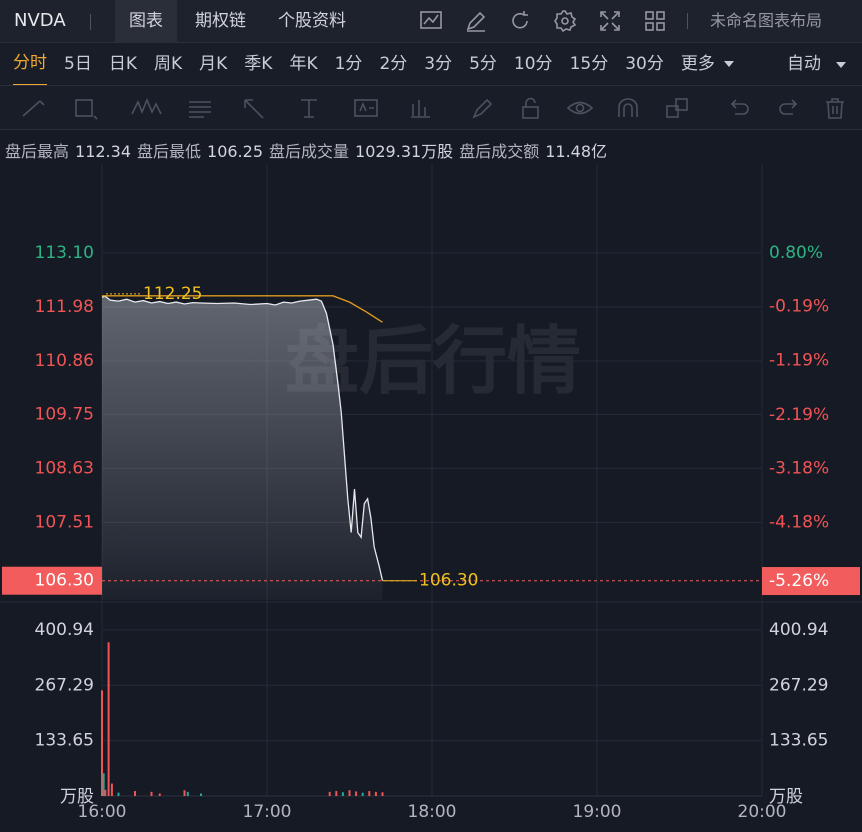 This screenshot has height=832, width=862. I want to click on y2-tick-label: -0.19%, so click(799, 306).